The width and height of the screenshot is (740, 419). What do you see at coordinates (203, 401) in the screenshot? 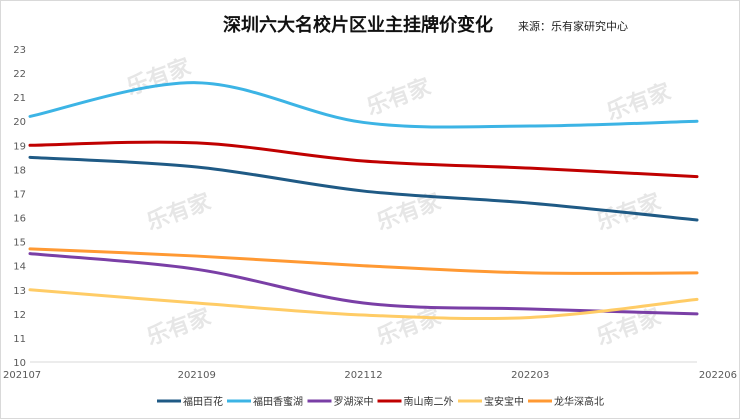
I see `legend-label: 福田百花` at bounding box center [203, 401].